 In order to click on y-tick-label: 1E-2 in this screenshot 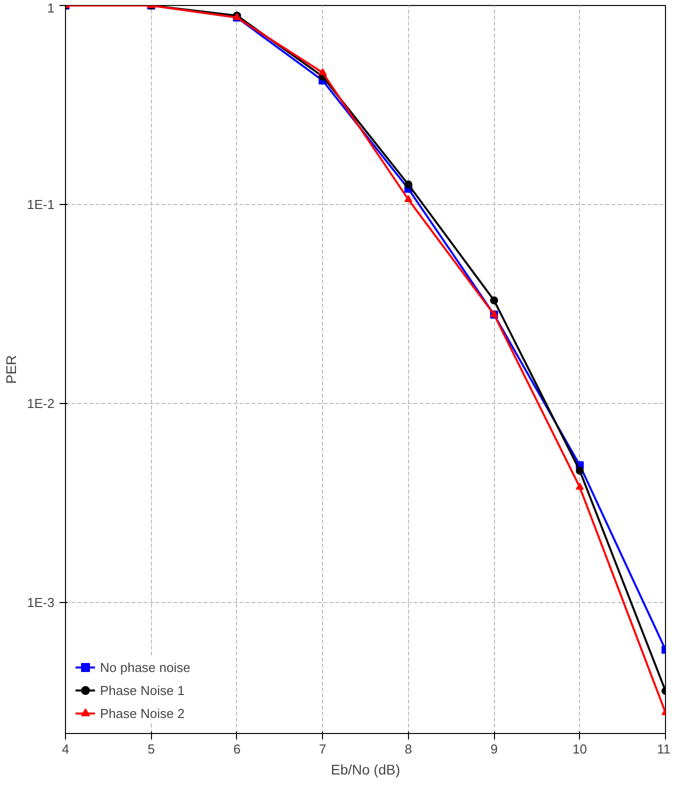, I will do `click(41, 404)`.